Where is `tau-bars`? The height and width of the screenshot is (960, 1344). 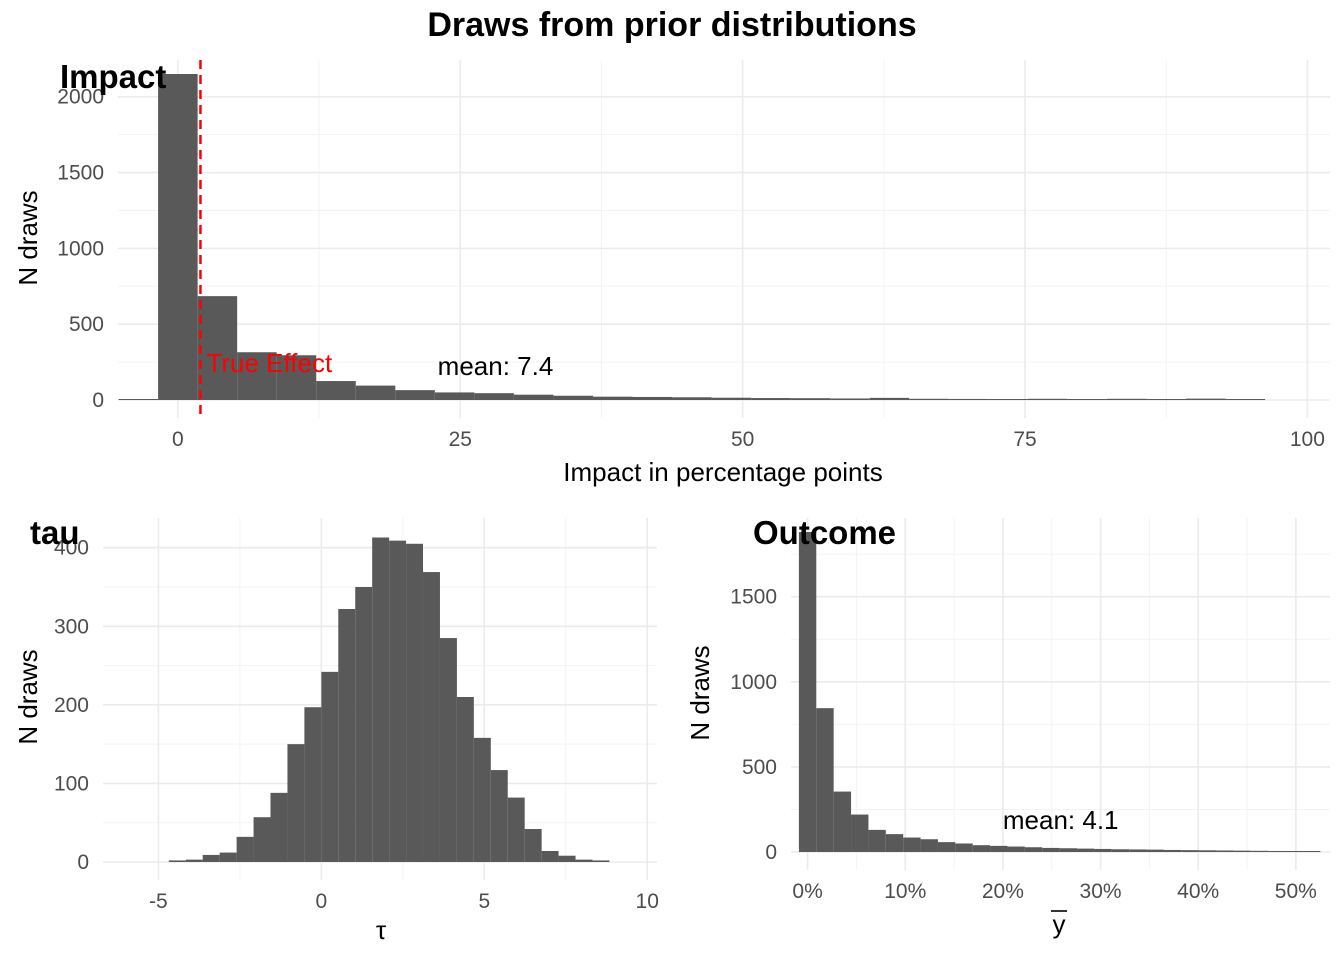 tau-bars is located at coordinates (389, 699).